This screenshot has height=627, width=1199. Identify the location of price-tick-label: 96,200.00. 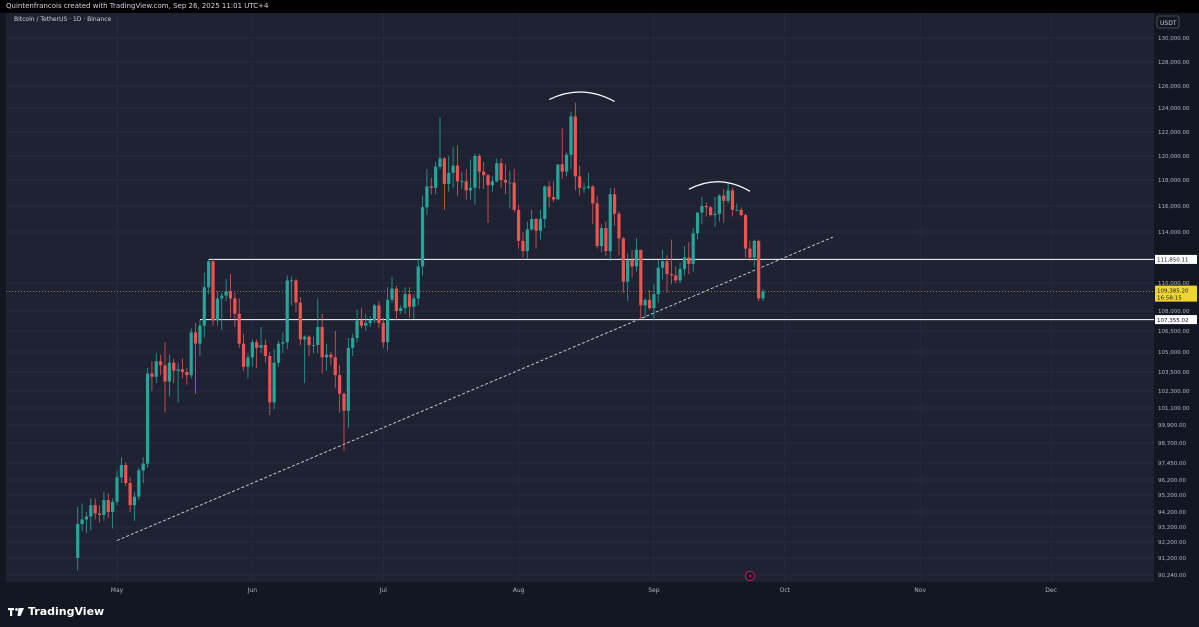
(1172, 481).